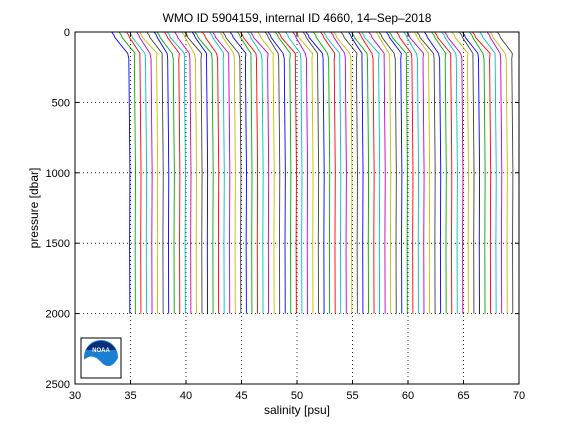 This screenshot has height=432, width=576. I want to click on x-tick-label: 55, so click(352, 396).